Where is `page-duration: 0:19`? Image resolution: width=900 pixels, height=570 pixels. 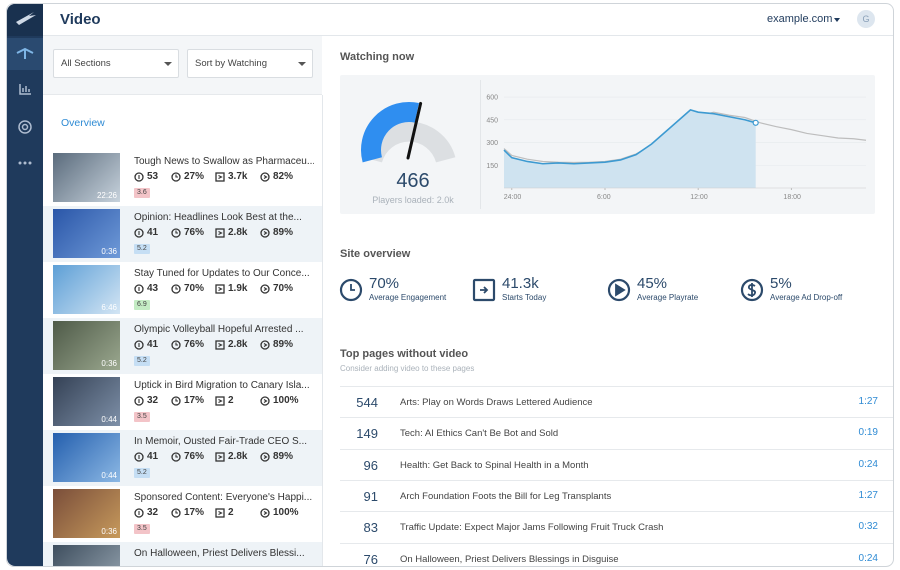 page-duration: 0:19 is located at coordinates (868, 433).